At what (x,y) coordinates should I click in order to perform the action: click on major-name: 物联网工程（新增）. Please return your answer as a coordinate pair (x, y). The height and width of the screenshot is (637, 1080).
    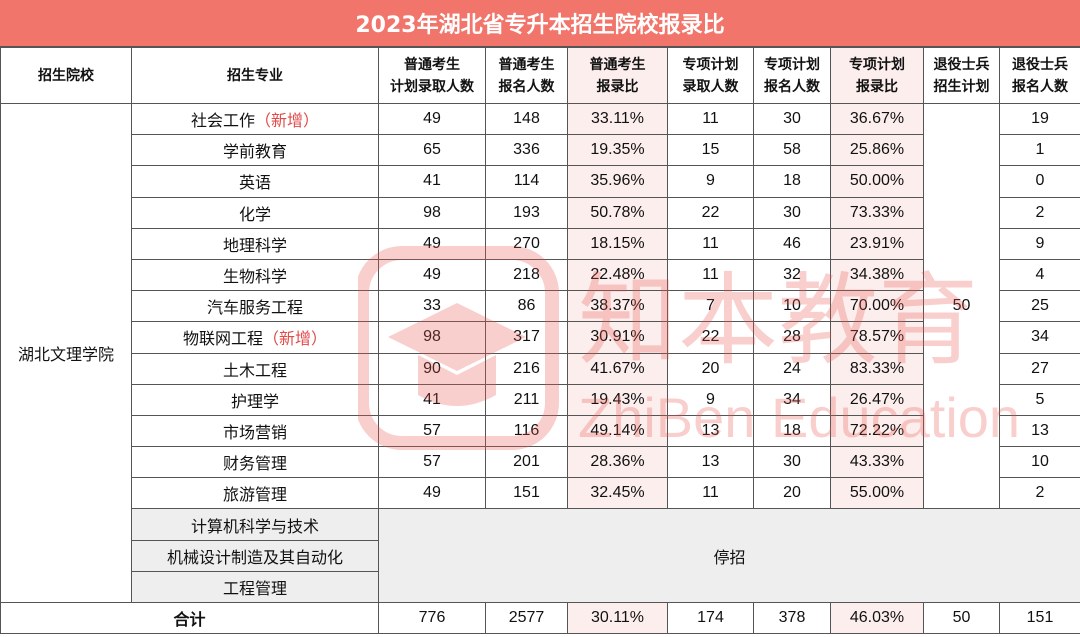
    Looking at the image, I should click on (255, 337).